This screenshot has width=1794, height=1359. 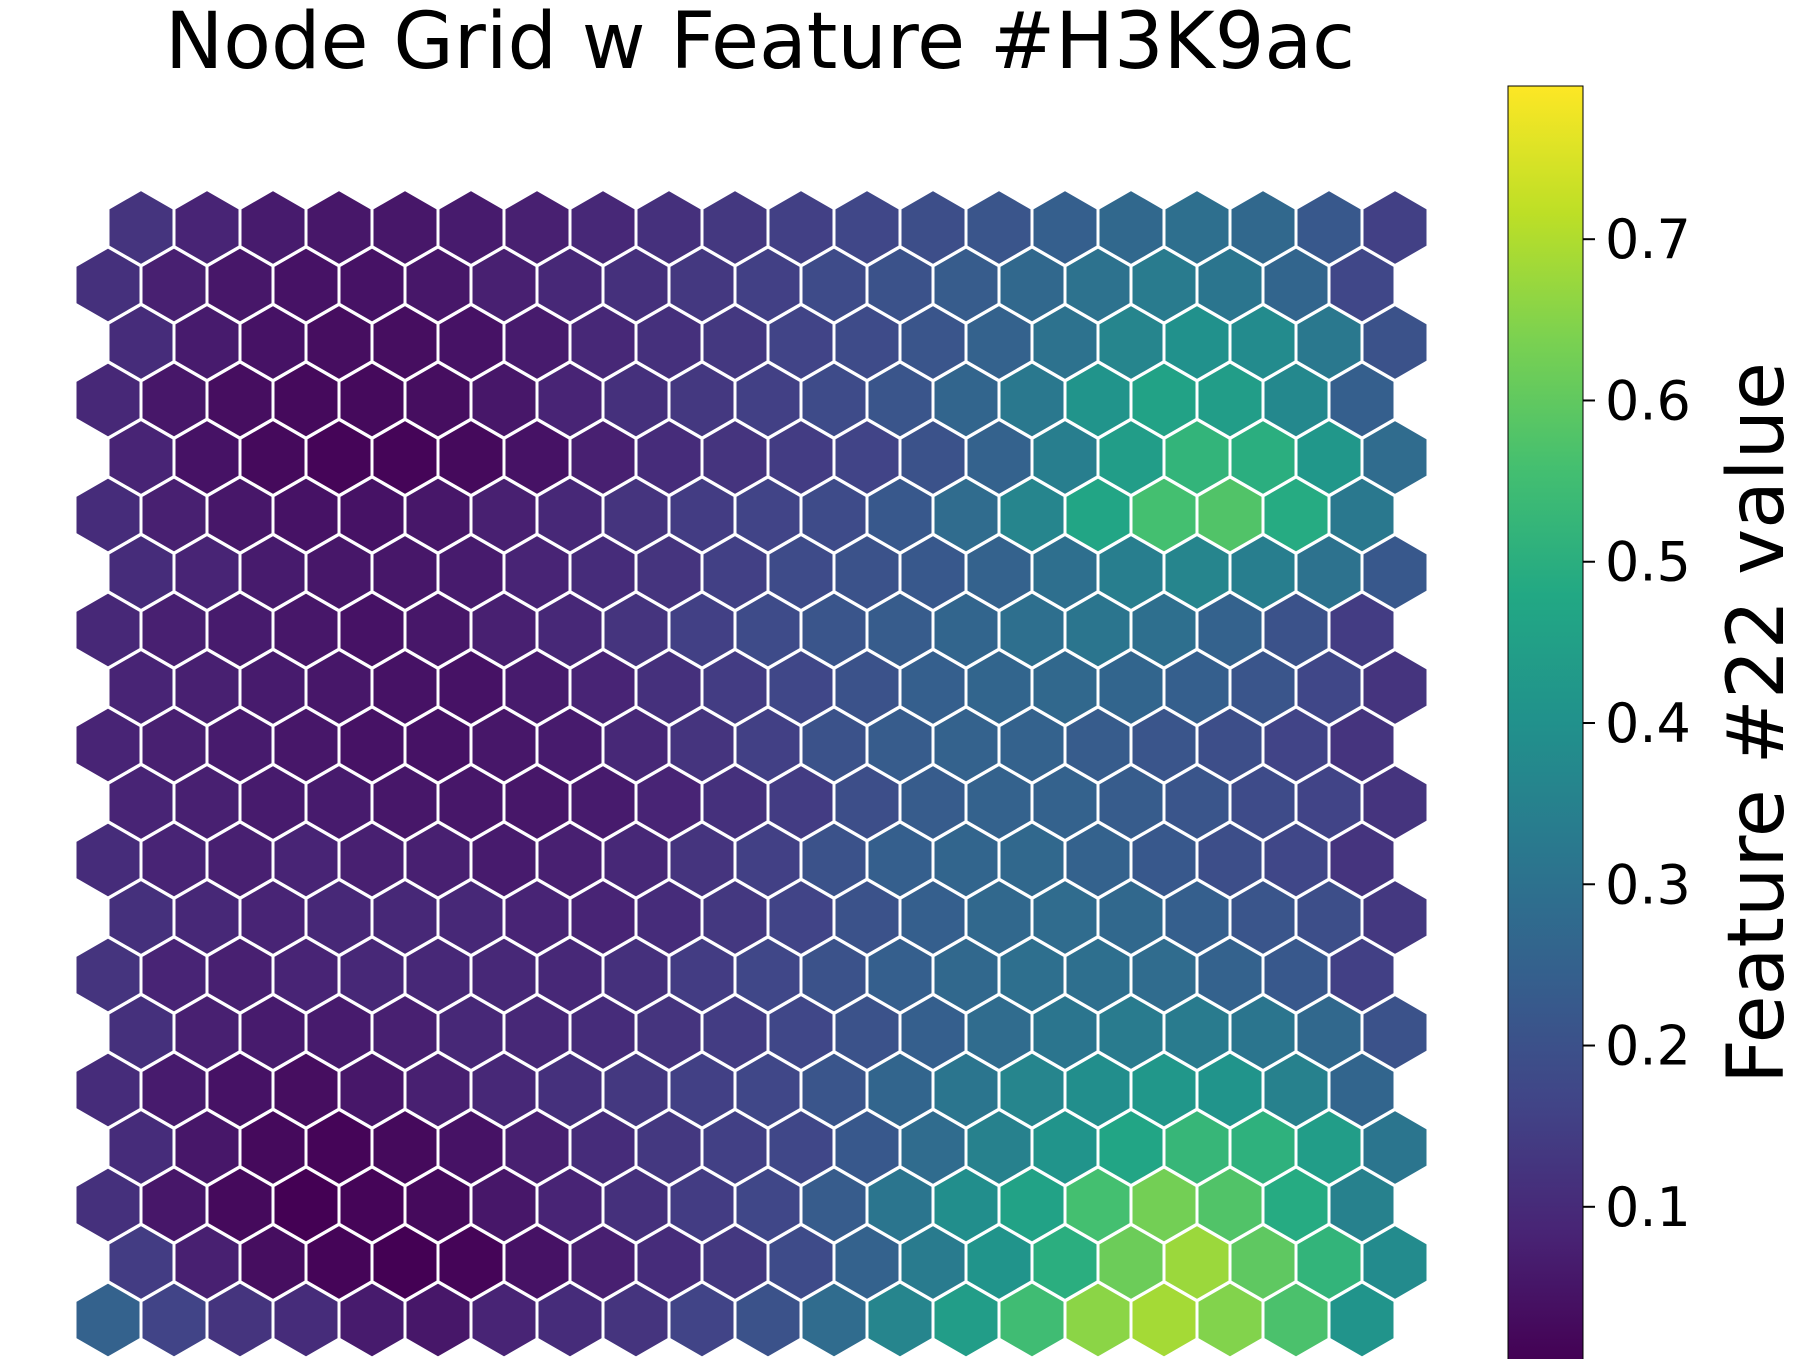 I want to click on colorbar-tick-label: 0.2, so click(x=1648, y=1046).